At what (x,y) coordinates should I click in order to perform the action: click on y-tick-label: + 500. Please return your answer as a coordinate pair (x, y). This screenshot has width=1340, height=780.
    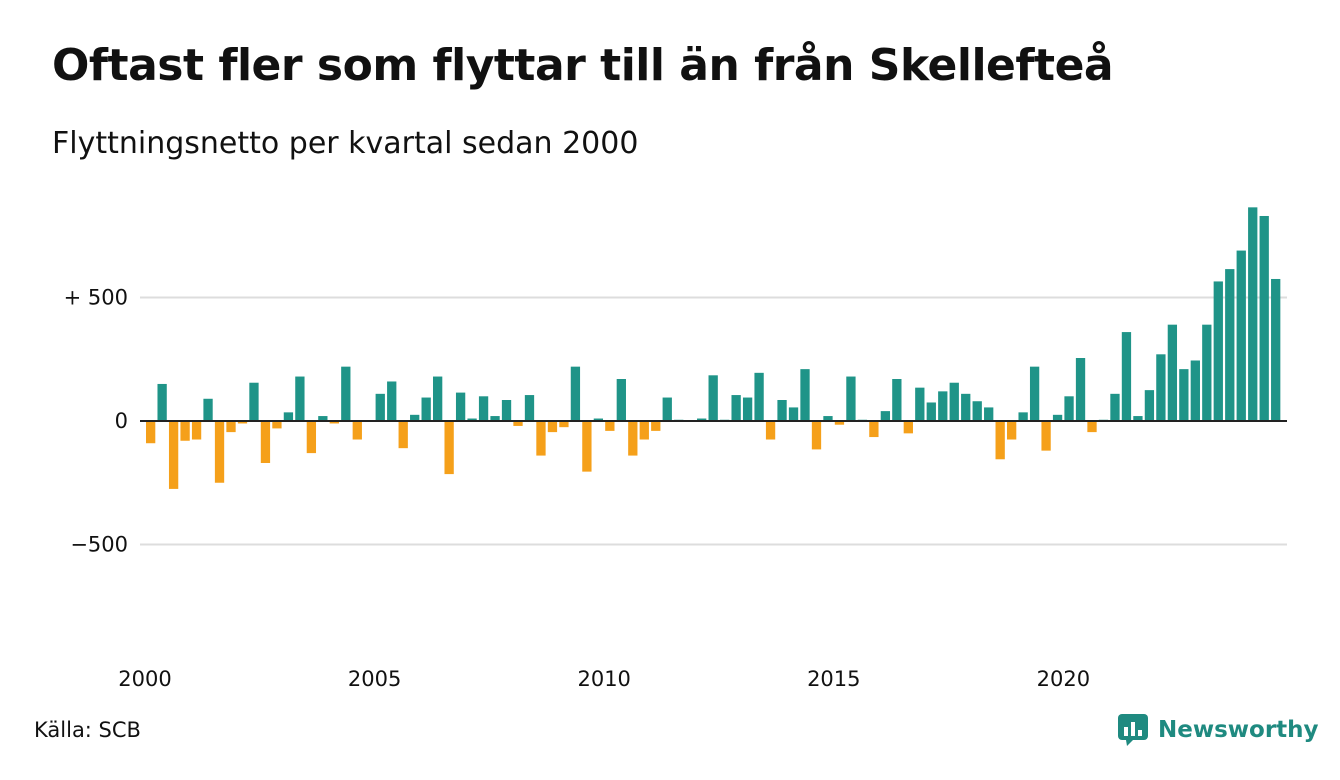
    Looking at the image, I should click on (96, 298).